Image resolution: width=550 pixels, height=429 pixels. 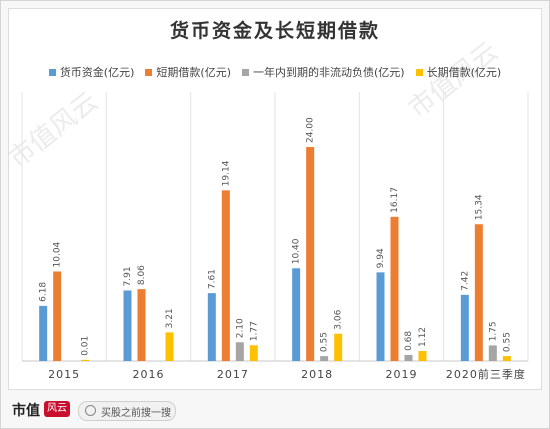 I want to click on data-label-1-4: 16.17, so click(x=395, y=200).